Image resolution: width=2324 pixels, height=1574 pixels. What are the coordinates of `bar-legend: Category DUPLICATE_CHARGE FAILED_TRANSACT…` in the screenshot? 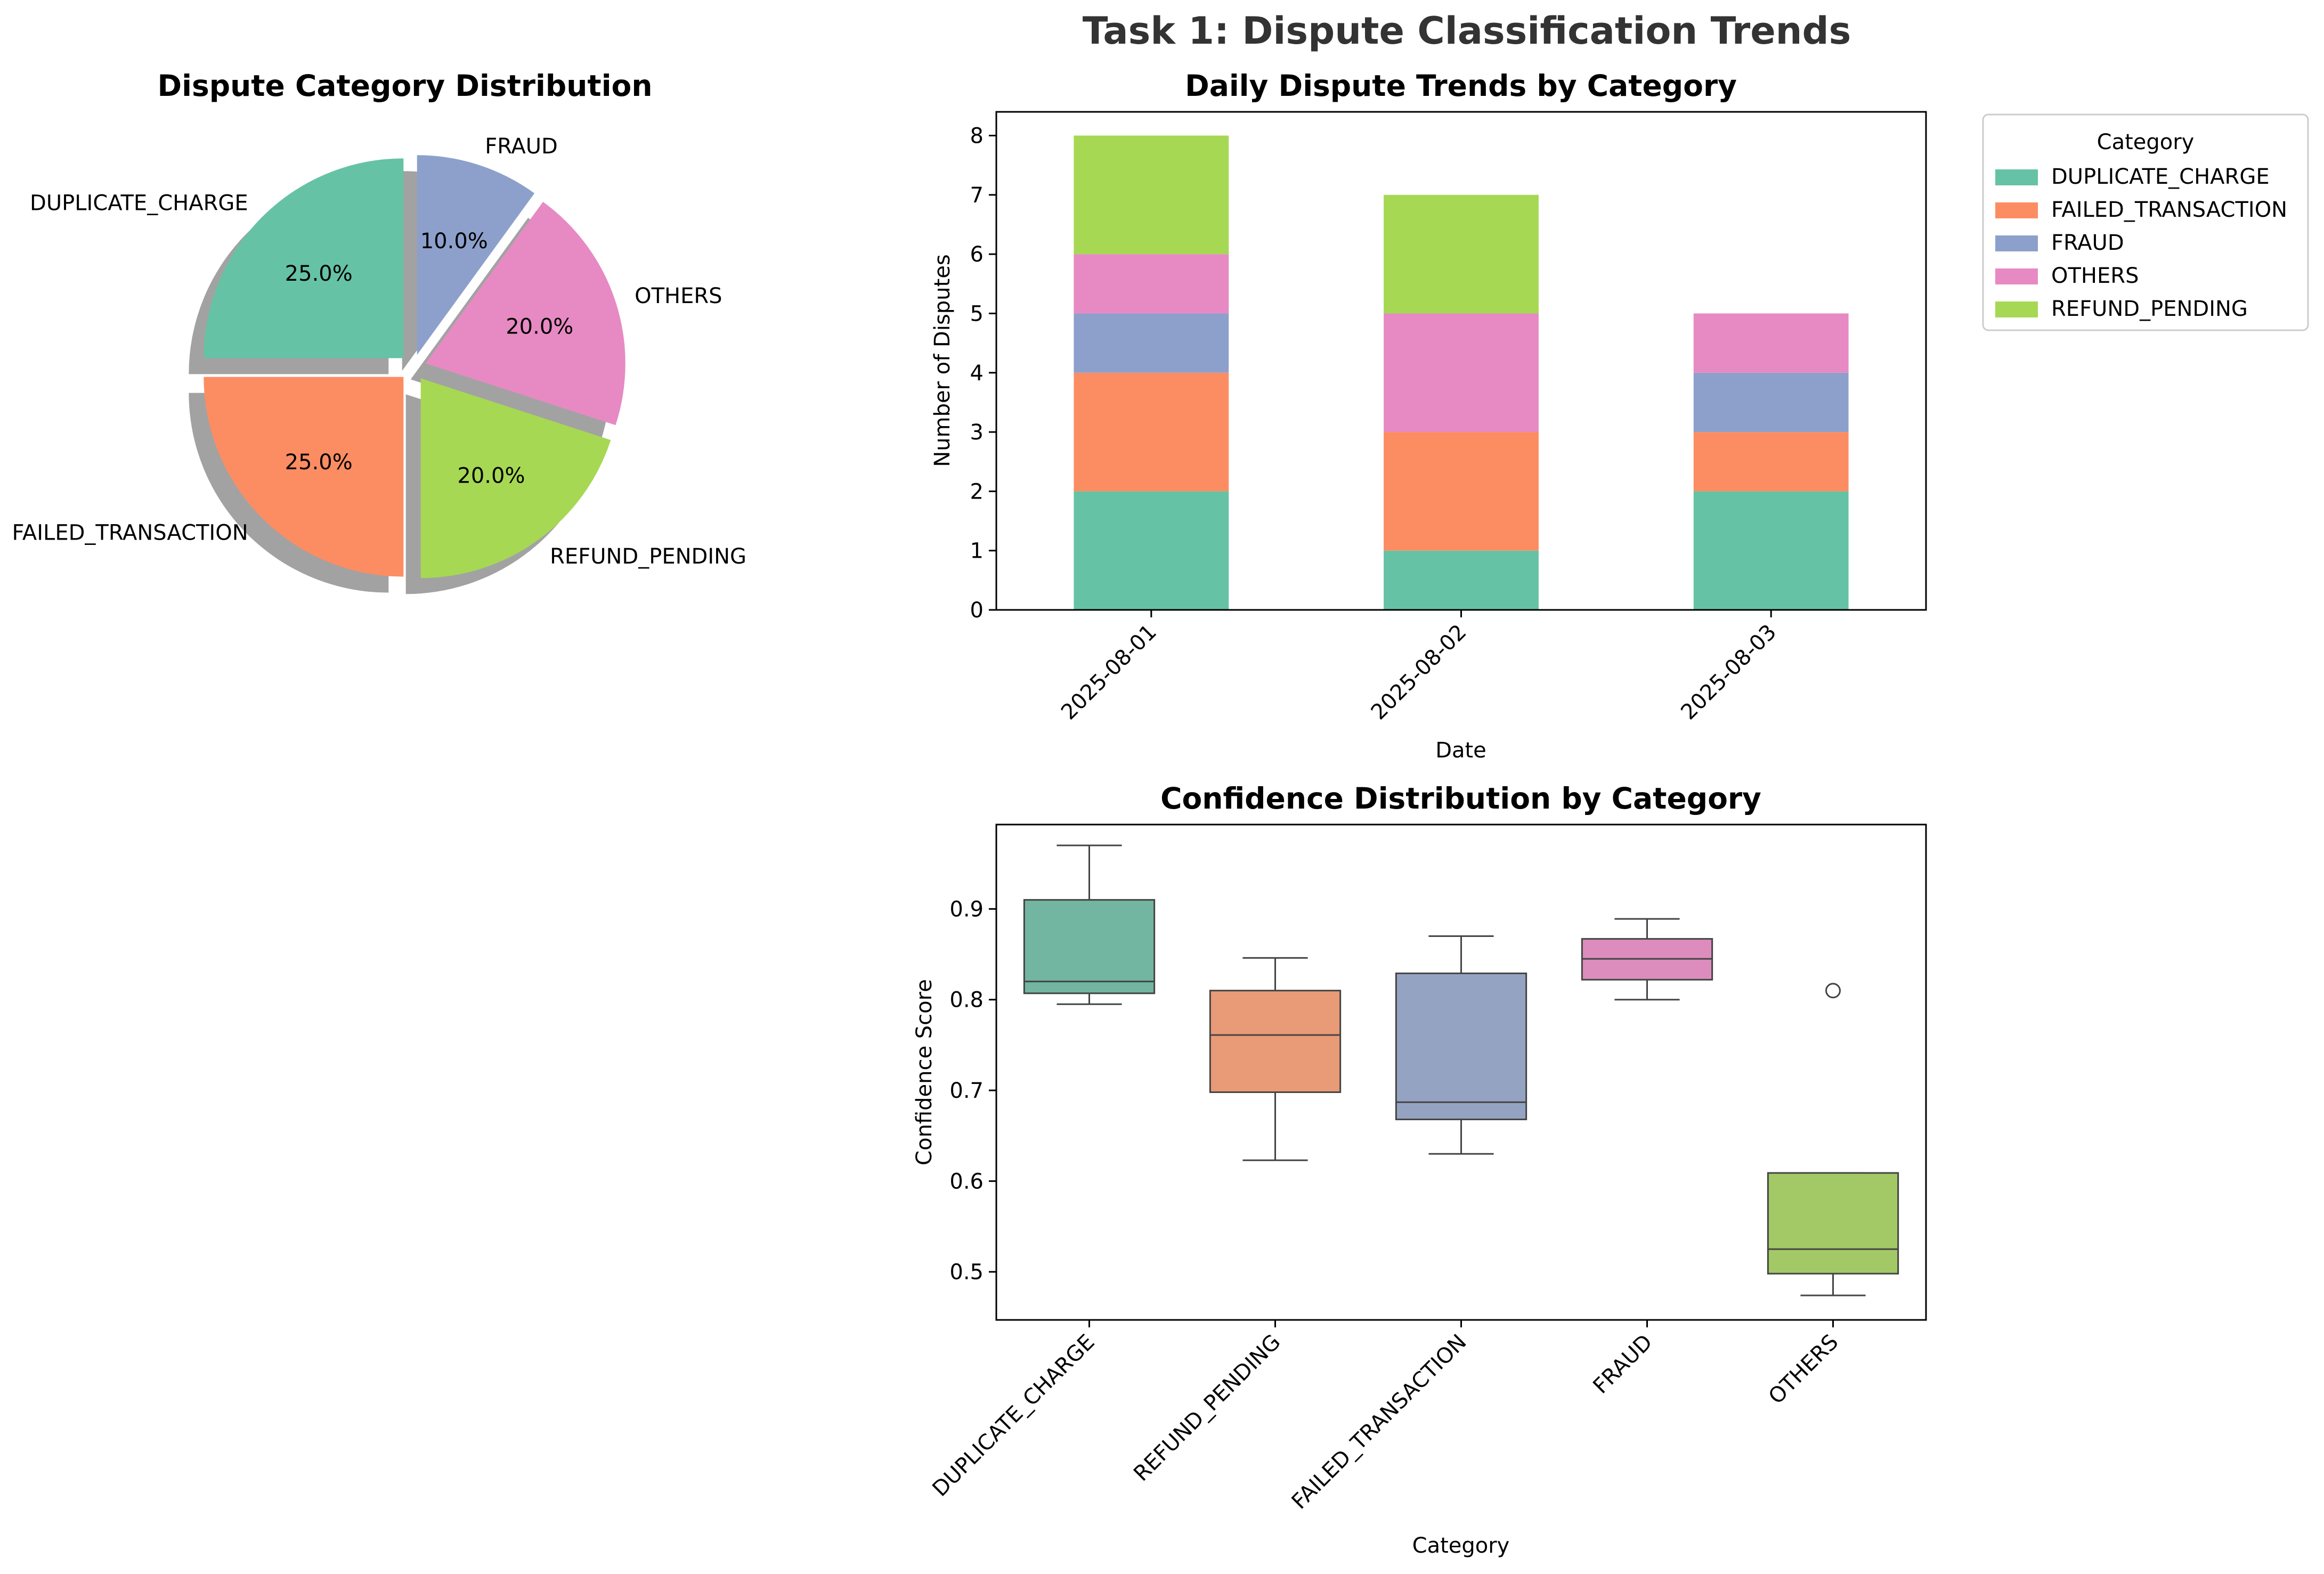 It's located at (2145, 222).